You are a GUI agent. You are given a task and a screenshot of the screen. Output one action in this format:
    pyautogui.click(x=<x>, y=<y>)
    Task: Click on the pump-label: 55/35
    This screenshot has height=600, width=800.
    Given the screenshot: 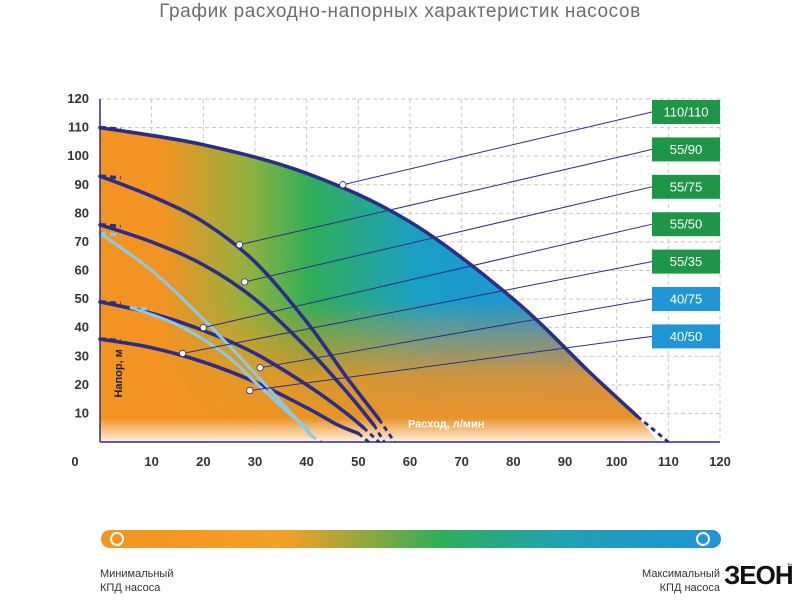 What is the action you would take?
    pyautogui.click(x=686, y=261)
    